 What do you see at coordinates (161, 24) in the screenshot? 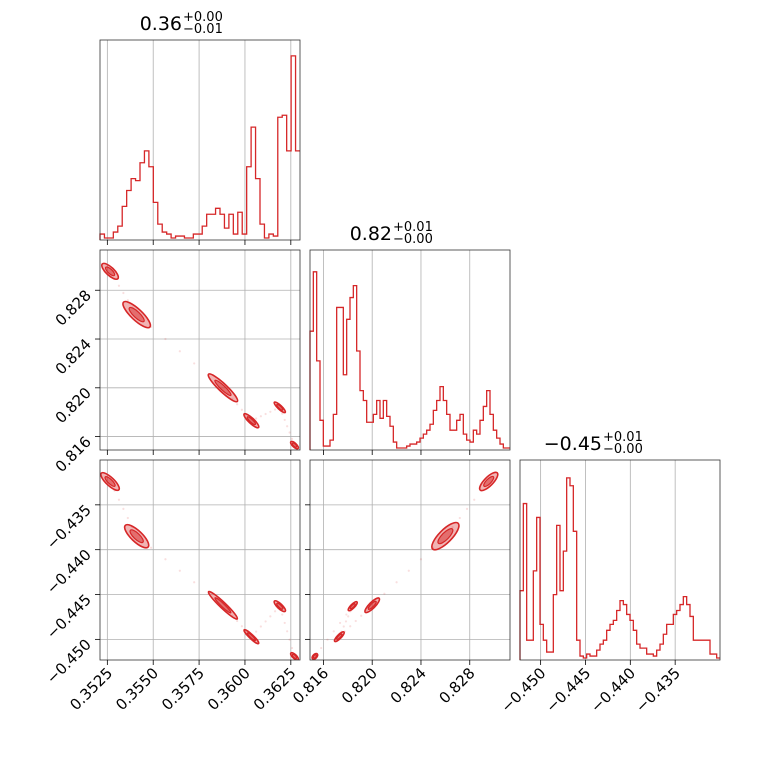
I see `histogram-title-value: 0.36` at bounding box center [161, 24].